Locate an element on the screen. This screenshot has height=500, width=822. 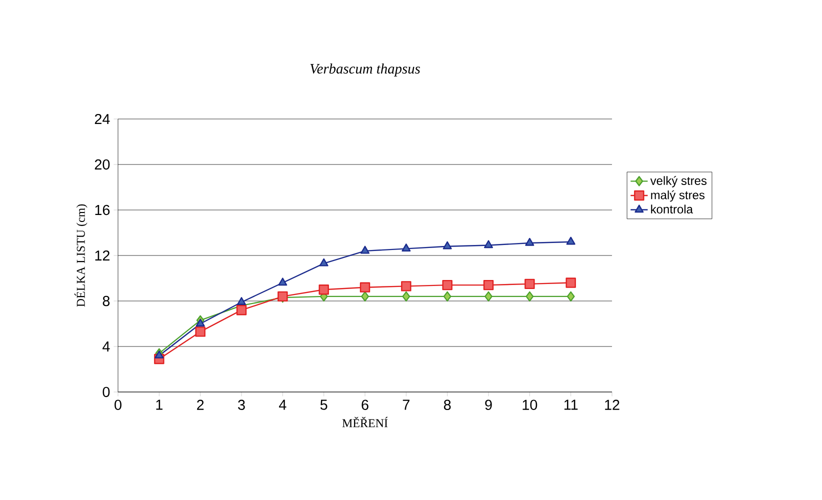
x-tick-label: 4 is located at coordinates (282, 405).